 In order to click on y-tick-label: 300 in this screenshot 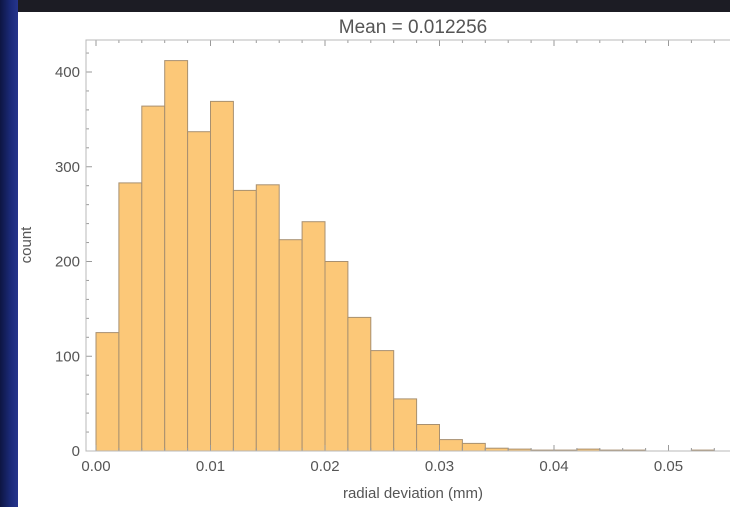, I will do `click(67, 167)`.